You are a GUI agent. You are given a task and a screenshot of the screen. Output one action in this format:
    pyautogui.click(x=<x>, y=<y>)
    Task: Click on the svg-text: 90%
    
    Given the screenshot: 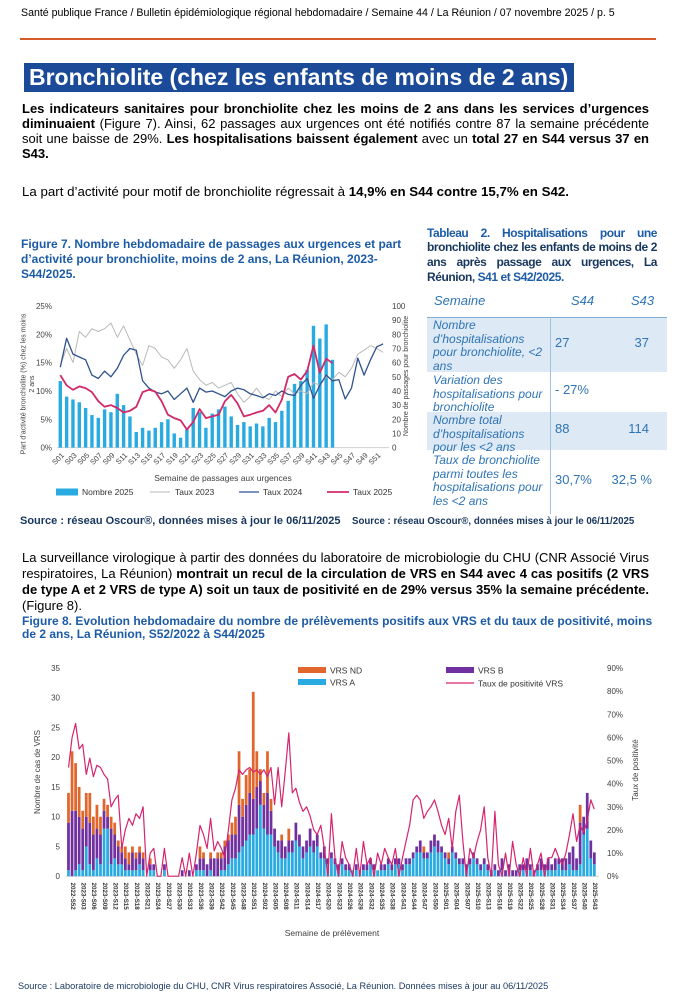 What is the action you would take?
    pyautogui.click(x=615, y=668)
    